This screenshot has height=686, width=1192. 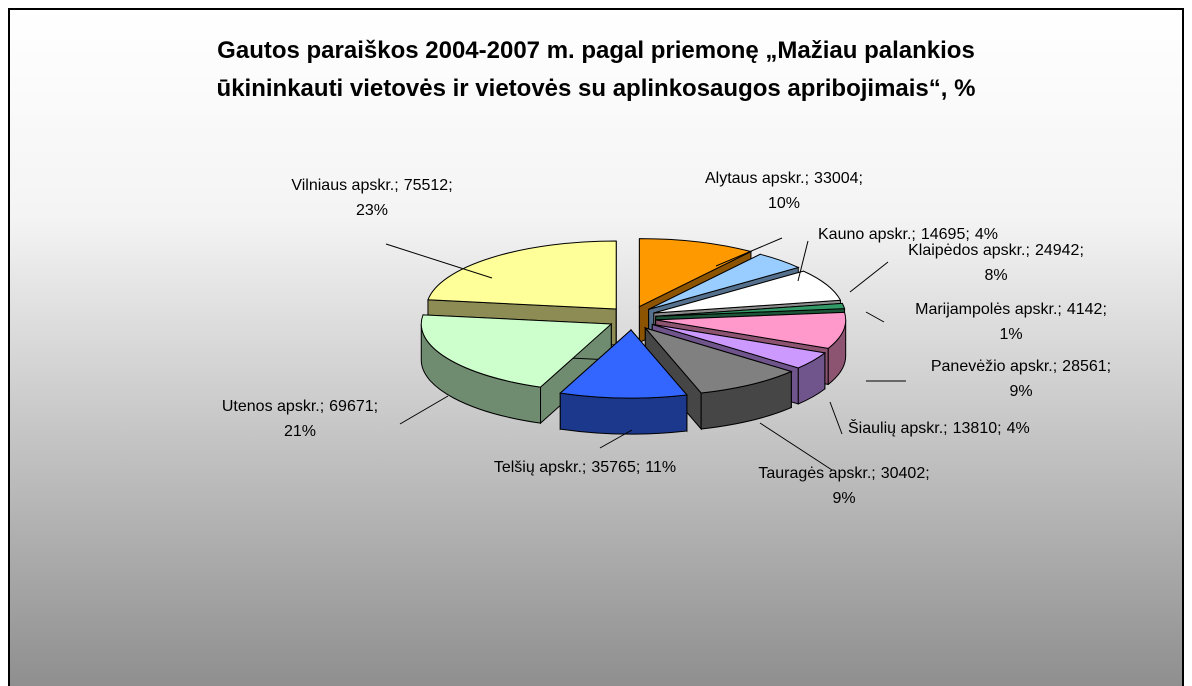 What do you see at coordinates (660, 467) in the screenshot?
I see `label-percent: 11%` at bounding box center [660, 467].